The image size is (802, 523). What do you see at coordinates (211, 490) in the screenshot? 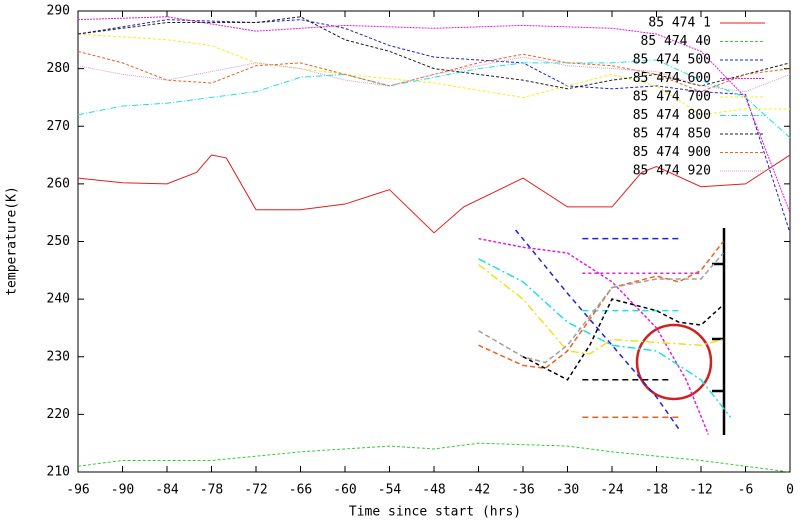
I see `x-tick-label: -78` at bounding box center [211, 490].